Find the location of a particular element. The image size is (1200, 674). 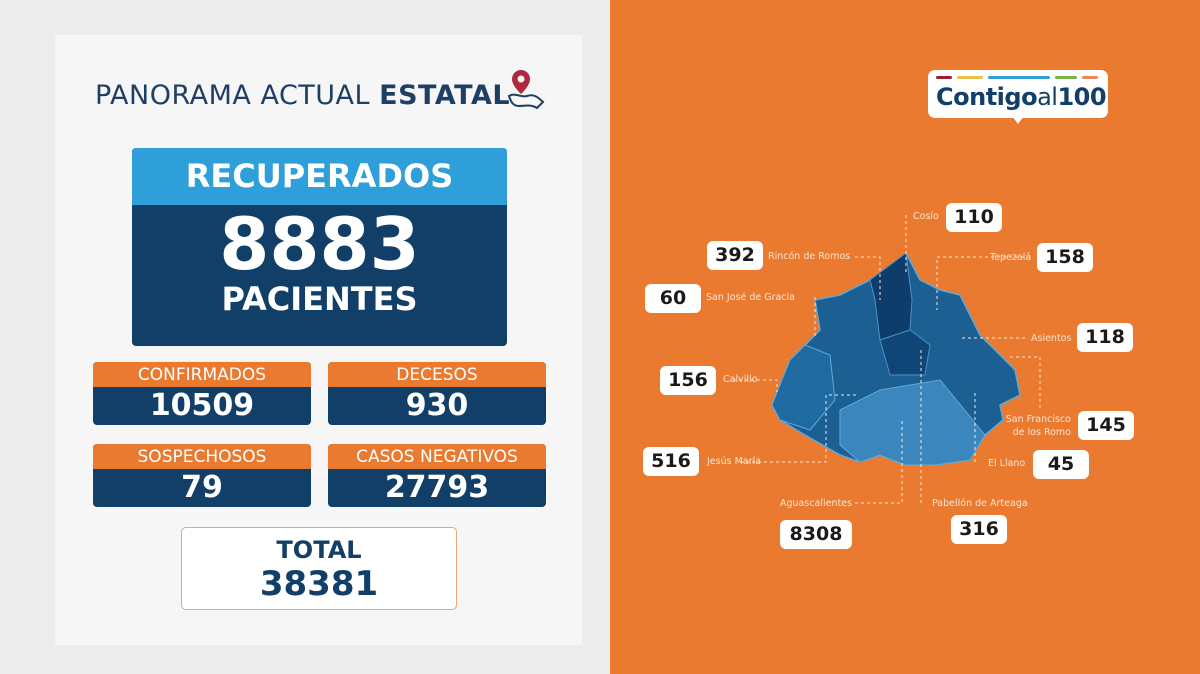

card-value: 79 is located at coordinates (202, 487).